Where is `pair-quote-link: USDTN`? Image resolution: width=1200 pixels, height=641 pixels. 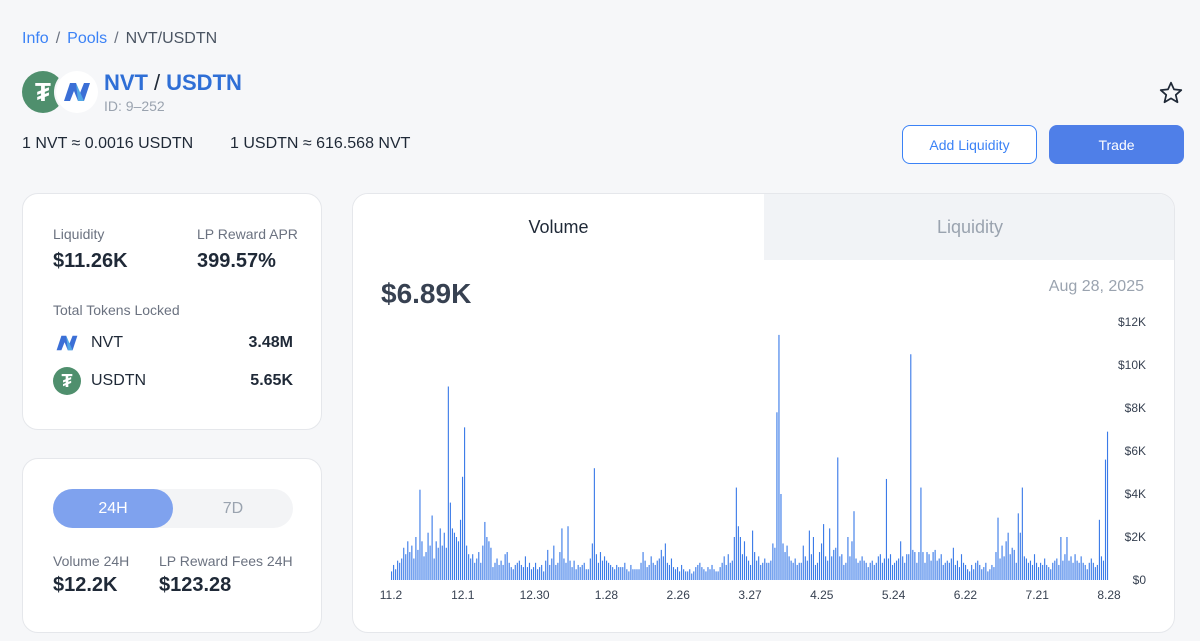
pair-quote-link: USDTN is located at coordinates (204, 82).